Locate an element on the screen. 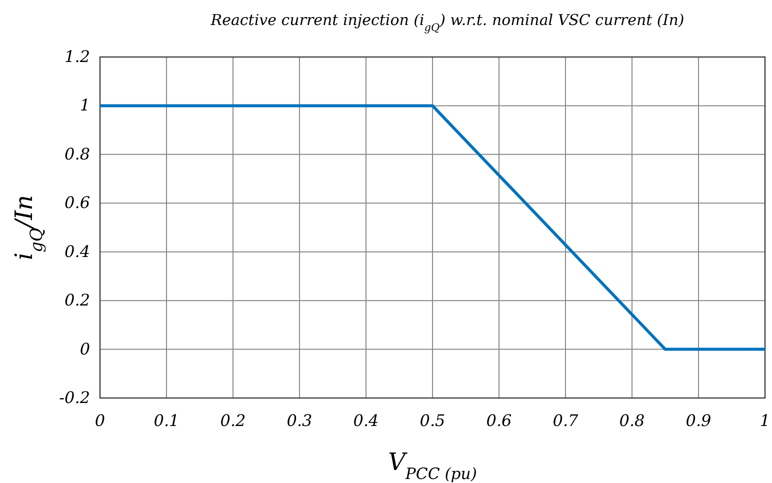 The image size is (772, 483). y-tick-label: 0.8 is located at coordinates (77, 154).